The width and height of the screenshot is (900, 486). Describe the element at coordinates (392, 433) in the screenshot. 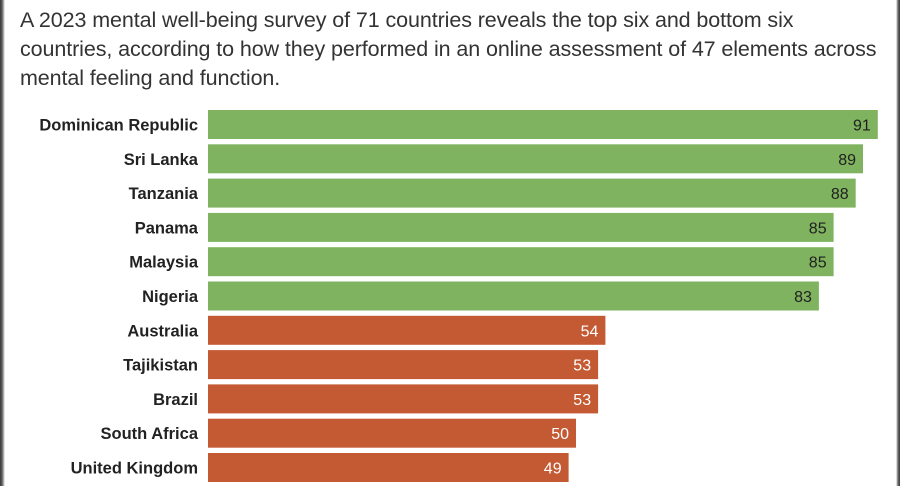

I see `bar-south-africa` at that location.